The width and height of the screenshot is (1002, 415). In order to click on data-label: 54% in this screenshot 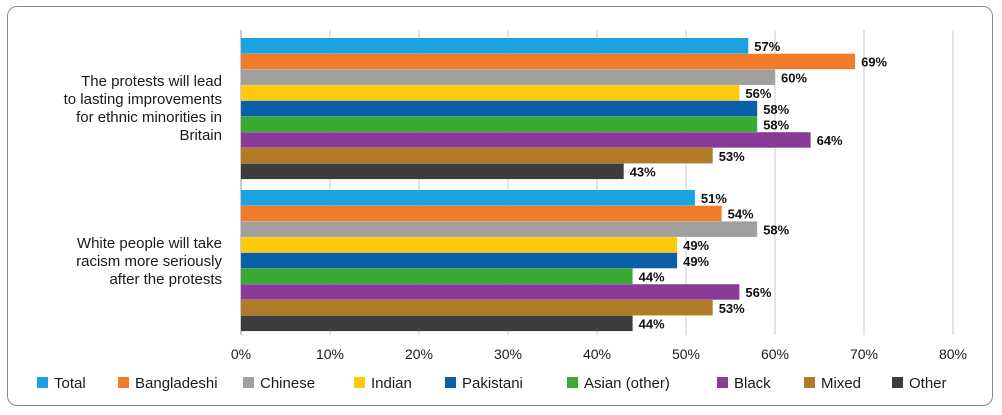, I will do `click(741, 214)`.